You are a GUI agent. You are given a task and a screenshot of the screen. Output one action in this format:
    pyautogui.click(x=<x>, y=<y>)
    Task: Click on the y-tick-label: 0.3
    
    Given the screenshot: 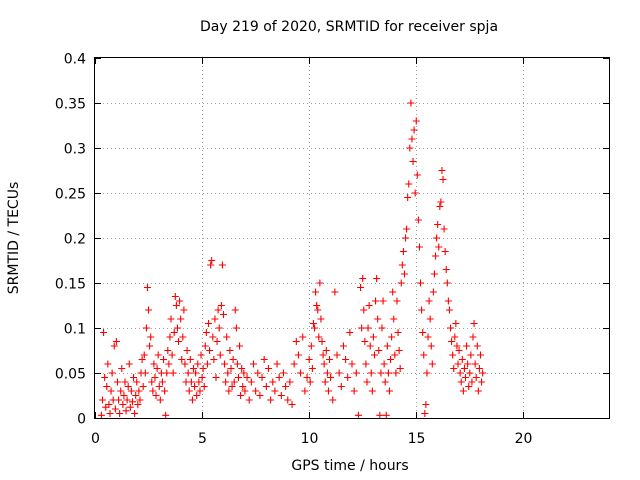 What is the action you would take?
    pyautogui.click(x=75, y=150)
    